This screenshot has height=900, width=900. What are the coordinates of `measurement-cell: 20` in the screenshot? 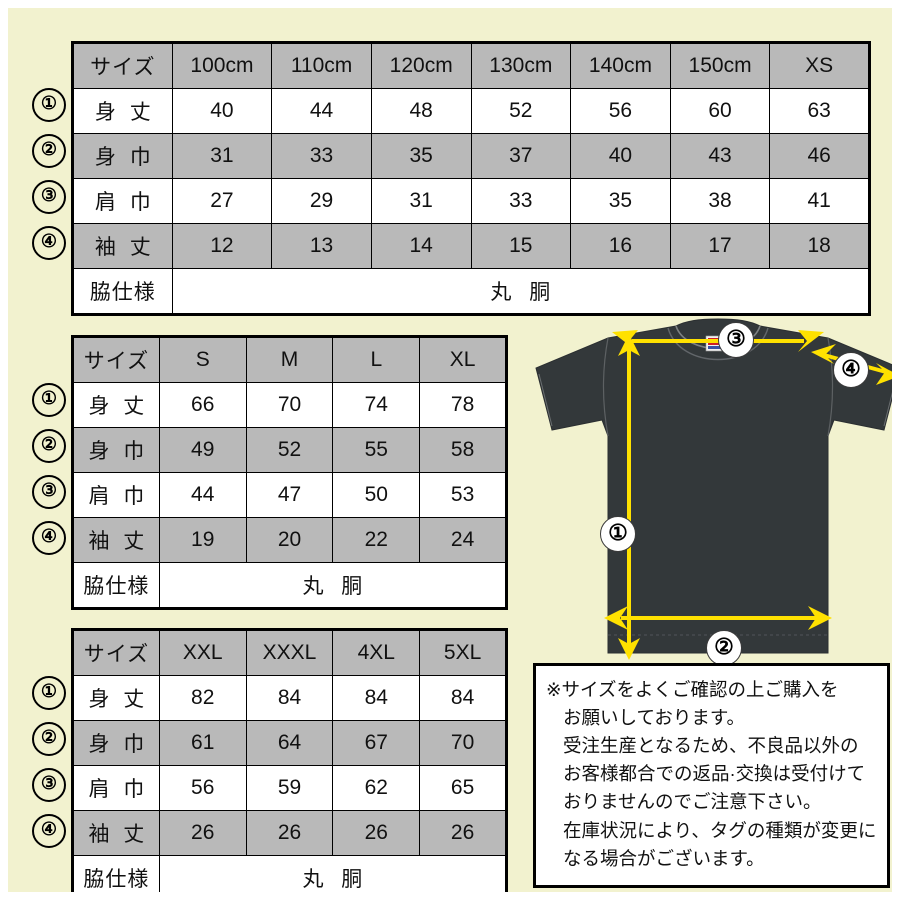 It's located at (289, 540).